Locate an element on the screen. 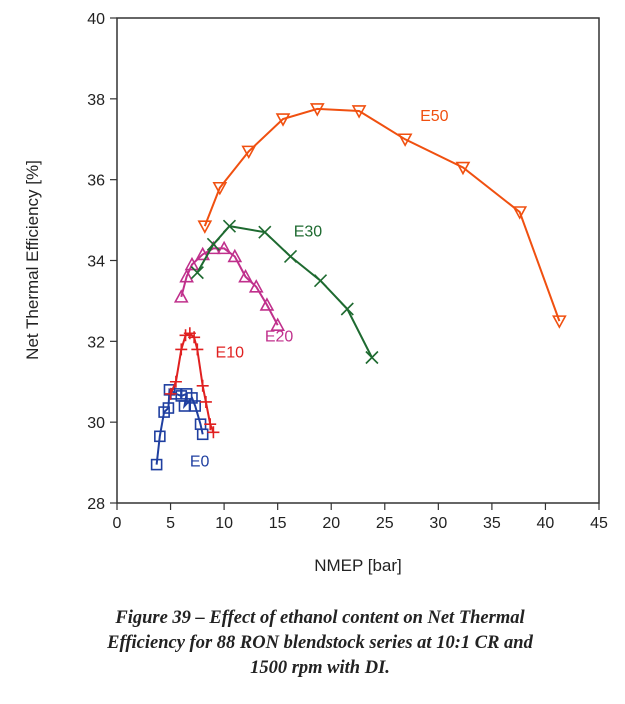  series-e30 is located at coordinates (284, 292).